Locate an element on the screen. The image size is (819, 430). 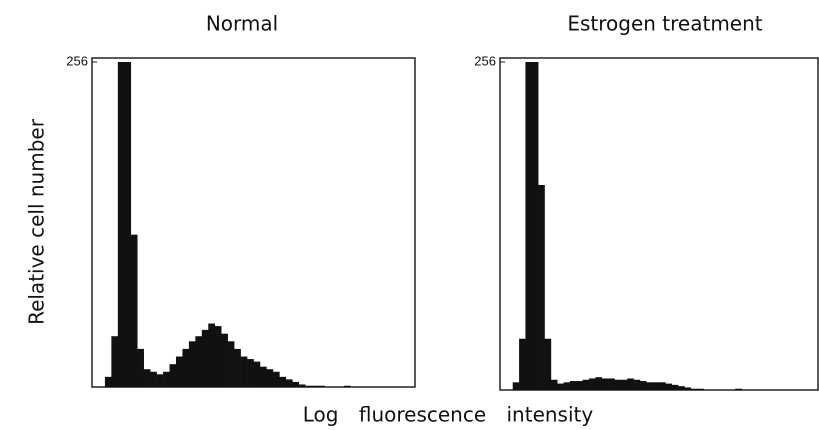
chart-title: Estrogen treatment is located at coordinates (664, 24).